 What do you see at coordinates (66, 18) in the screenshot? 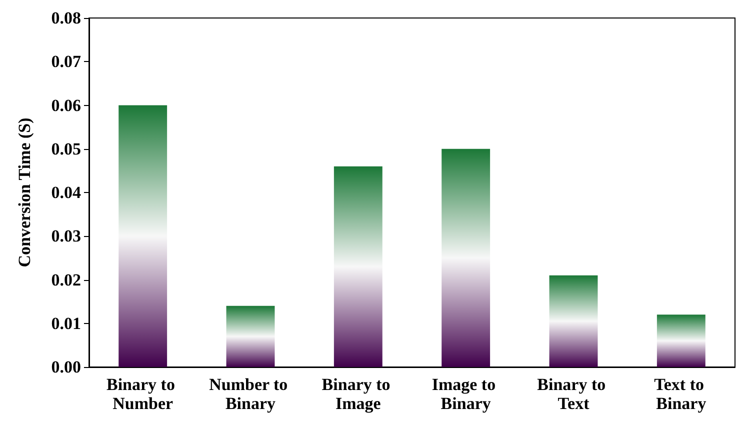
I see `y-tick-label: 0.08` at bounding box center [66, 18].